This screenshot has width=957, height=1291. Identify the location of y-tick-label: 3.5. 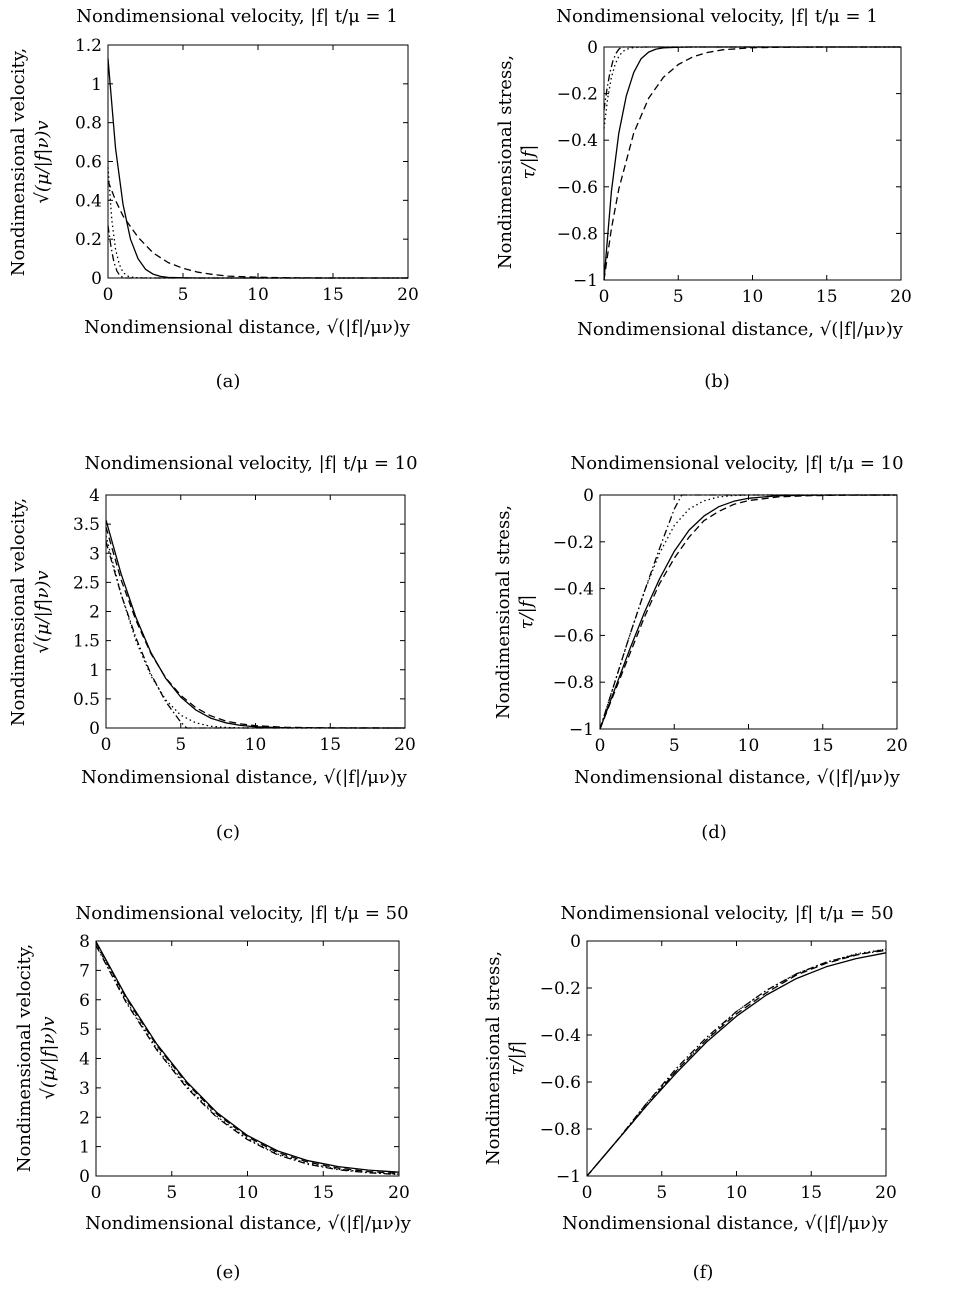
(86, 525).